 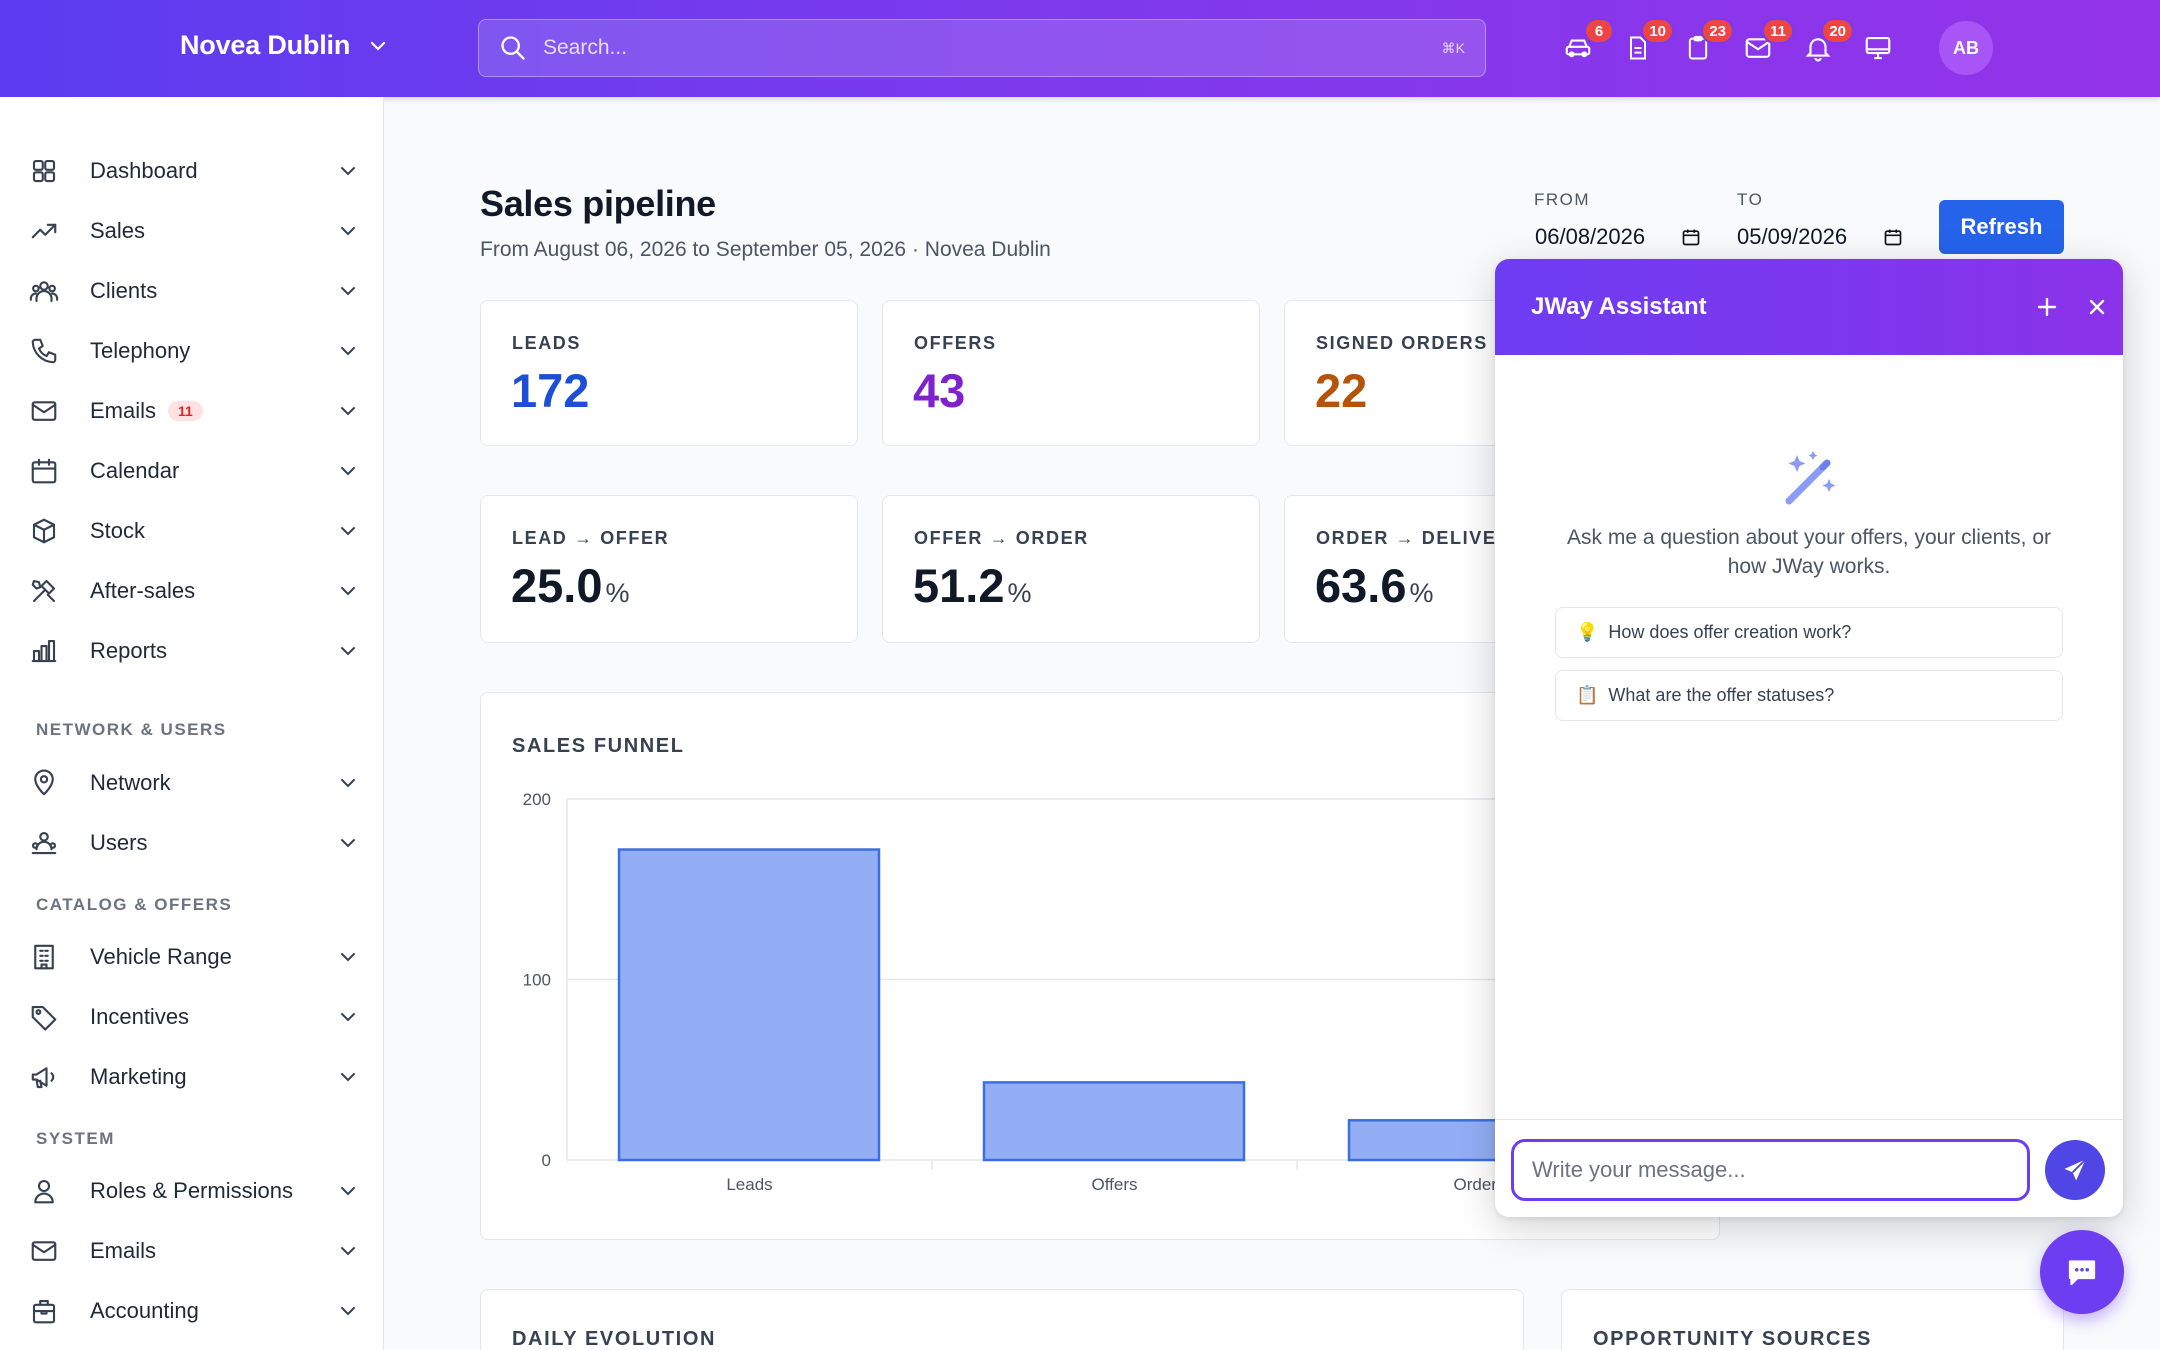 I want to click on suggestion-offer-creation: 💡 How does offer creation work?, so click(x=1809, y=632).